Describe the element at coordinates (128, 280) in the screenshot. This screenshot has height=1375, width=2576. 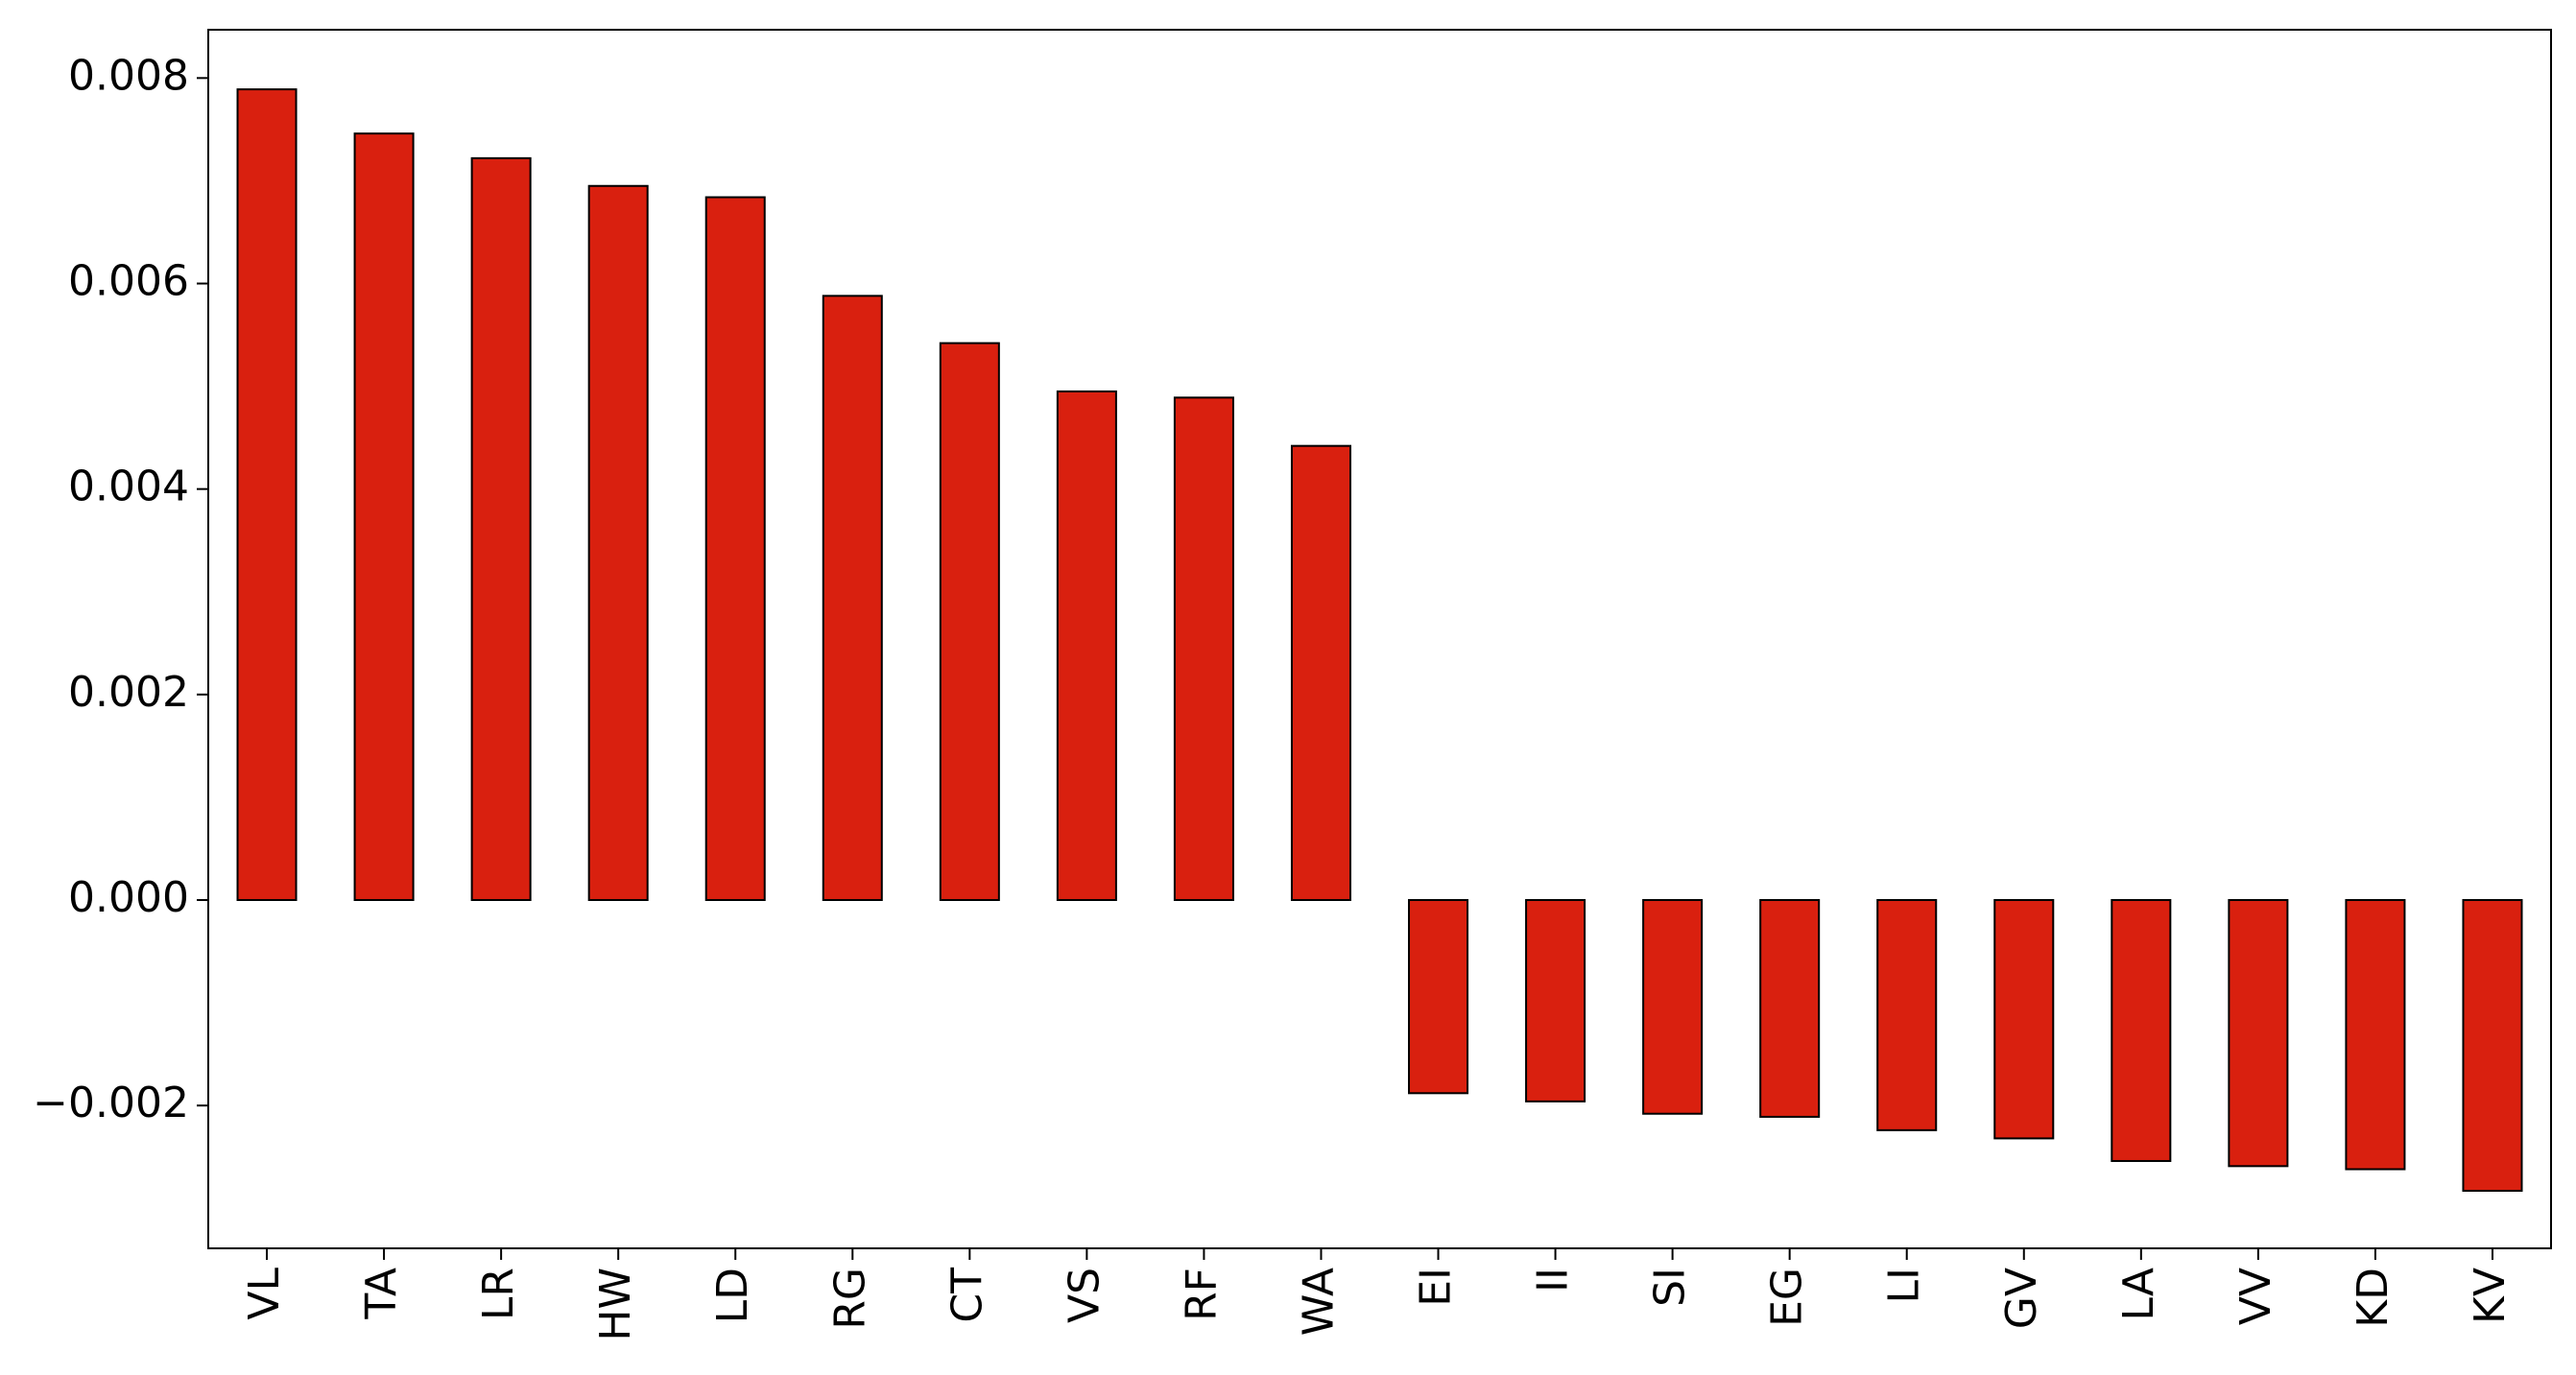
I see `y-tick-label: 0.006` at that location.